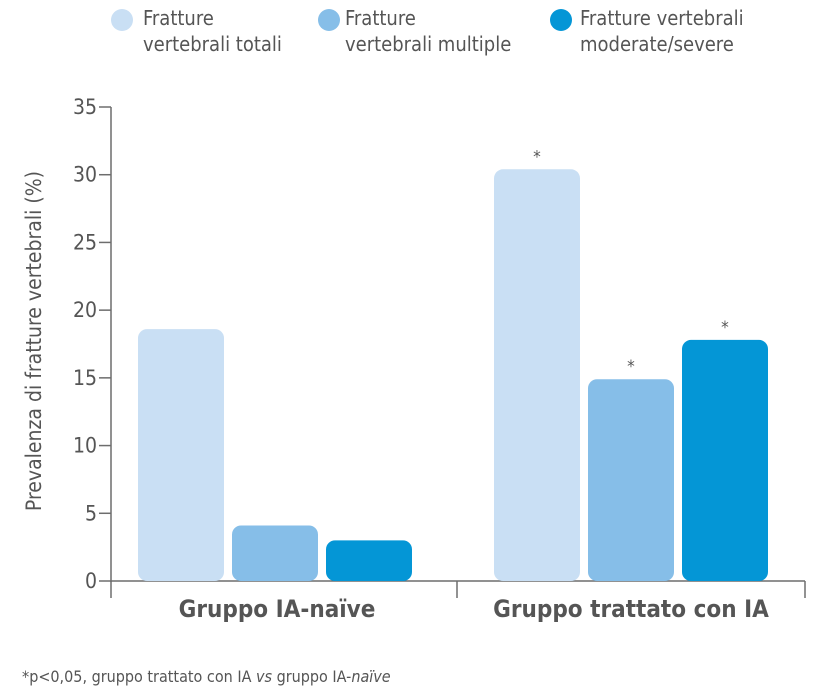 Image resolution: width=827 pixels, height=696 pixels. What do you see at coordinates (370, 676) in the screenshot?
I see `footnote-part: naïve` at bounding box center [370, 676].